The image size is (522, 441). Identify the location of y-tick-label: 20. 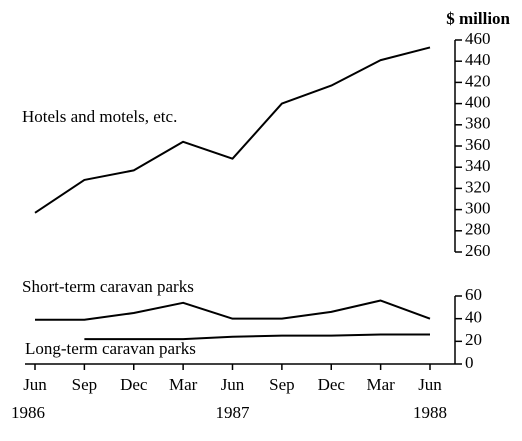
(473, 339).